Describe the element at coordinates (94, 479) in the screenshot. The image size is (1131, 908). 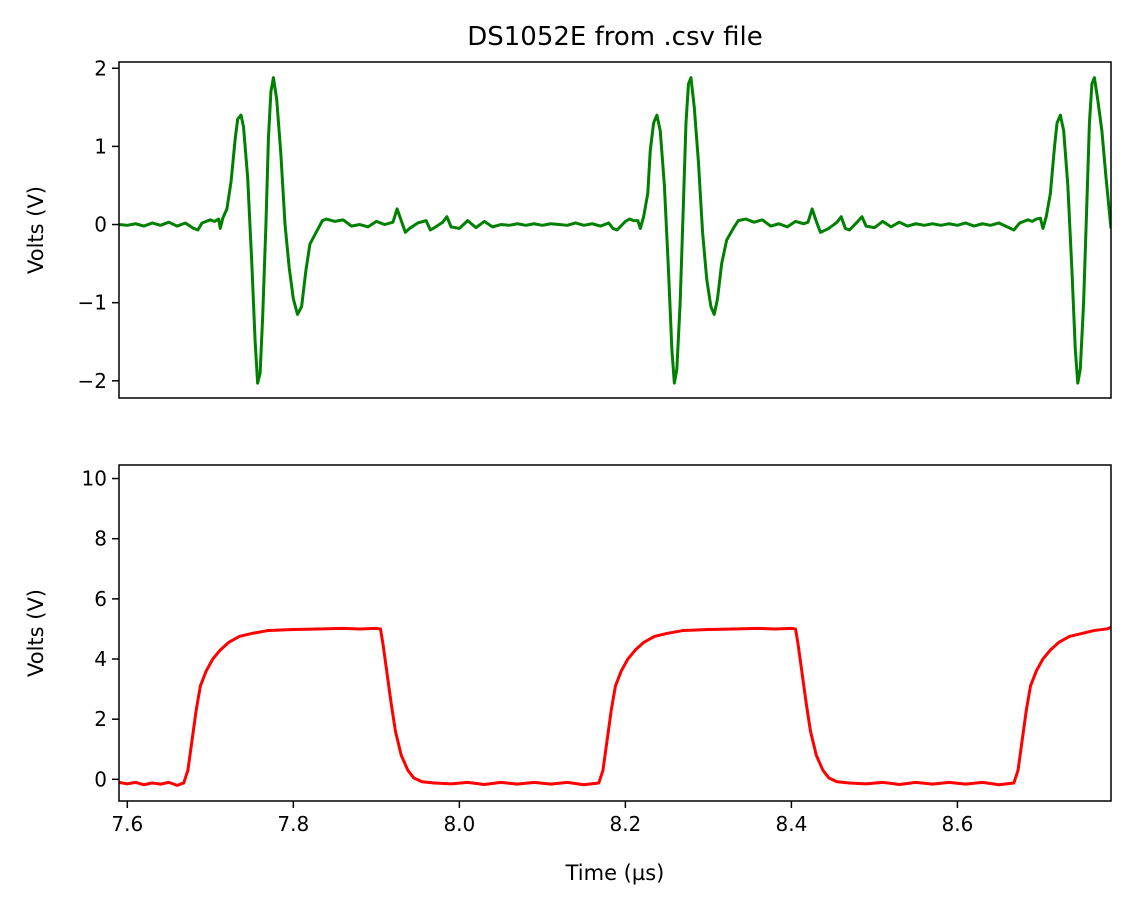
I see `bottom-y-tick-label: 10` at that location.